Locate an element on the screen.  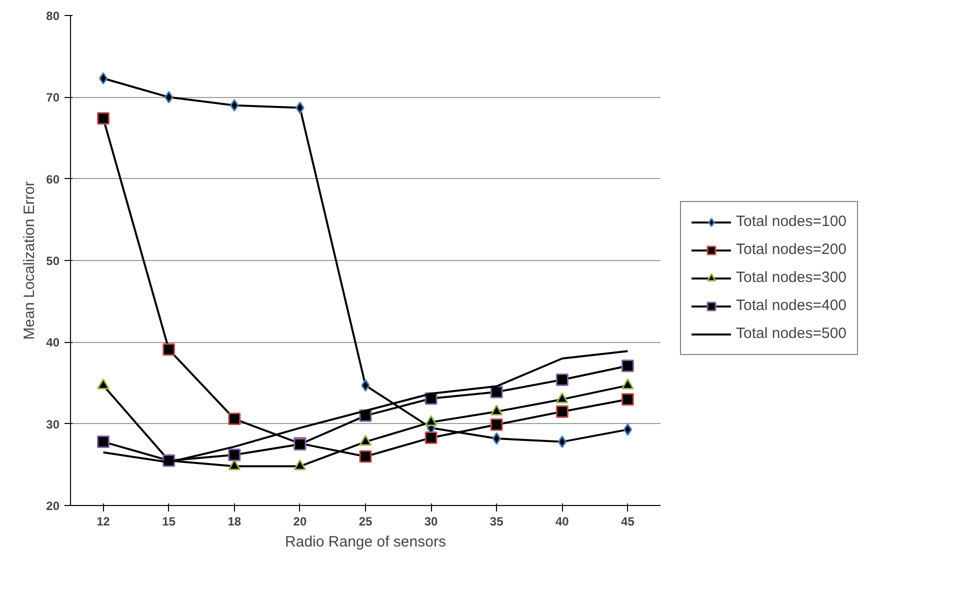
y-tick-label: 60 is located at coordinates (53, 179).